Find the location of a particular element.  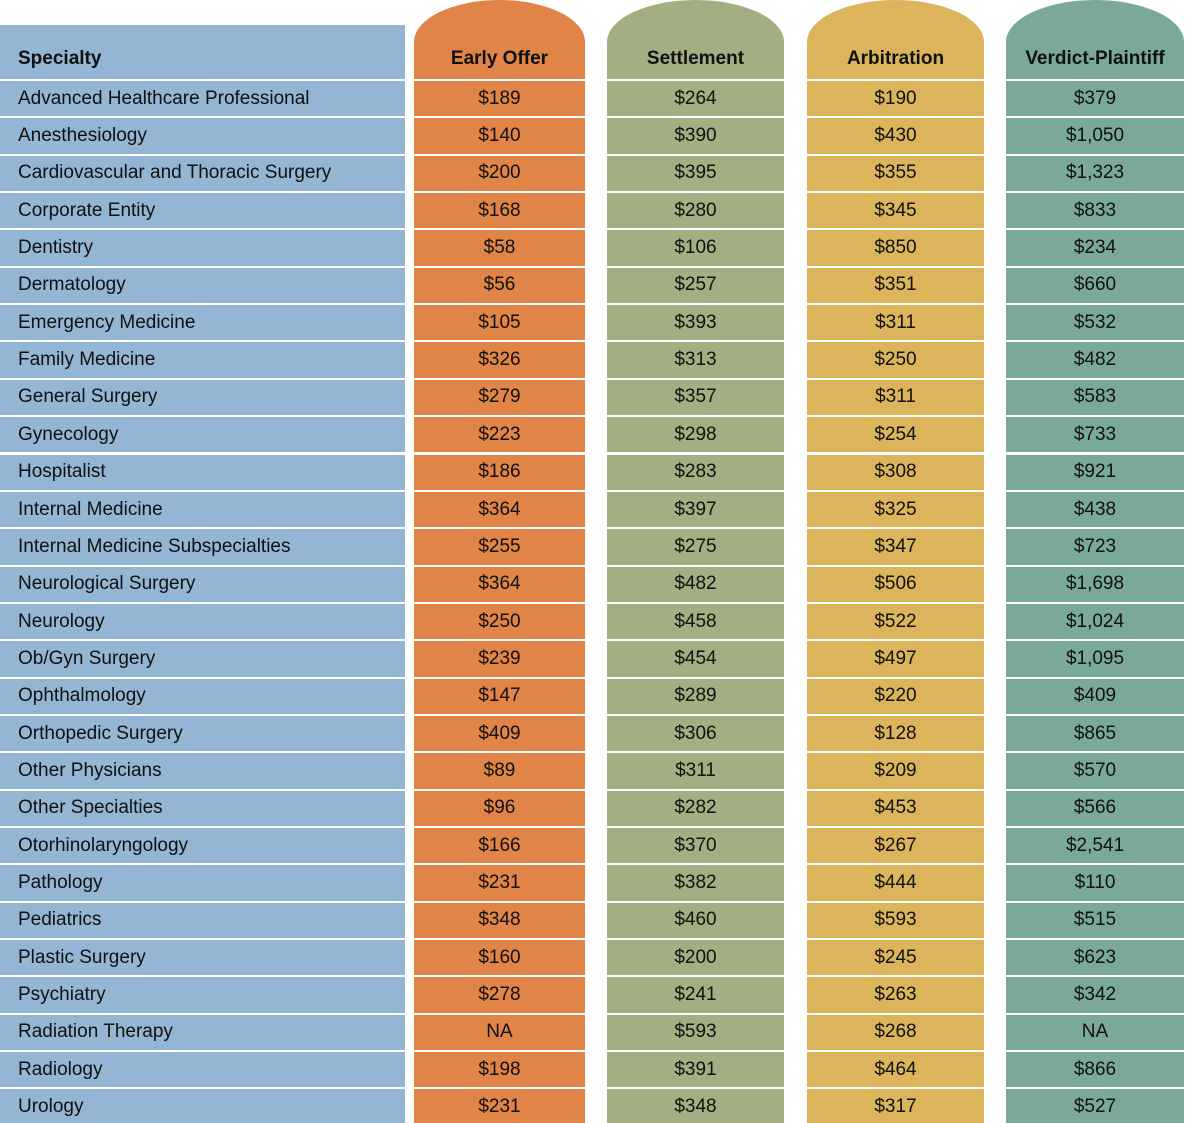

table-cell: $723 is located at coordinates (1095, 547).